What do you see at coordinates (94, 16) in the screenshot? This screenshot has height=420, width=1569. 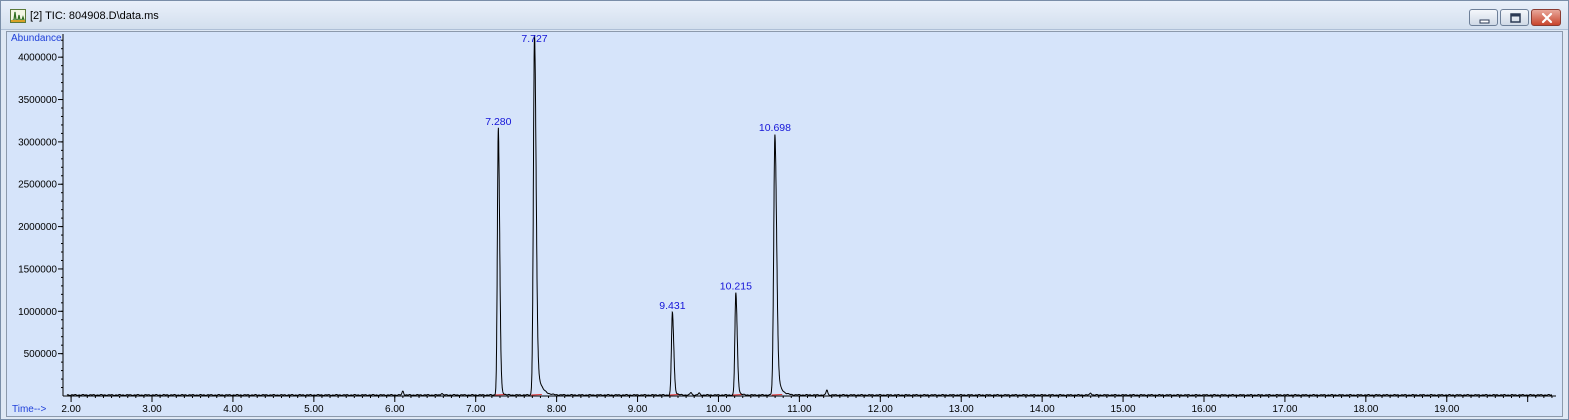 I see `window-title: [2] TIC: 804908.D\data.ms` at bounding box center [94, 16].